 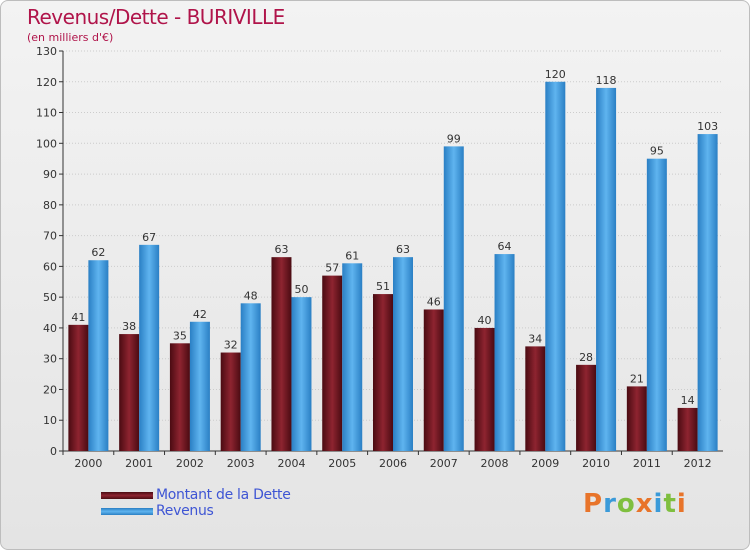 I want to click on y-tick-label: 30, so click(x=50, y=359).